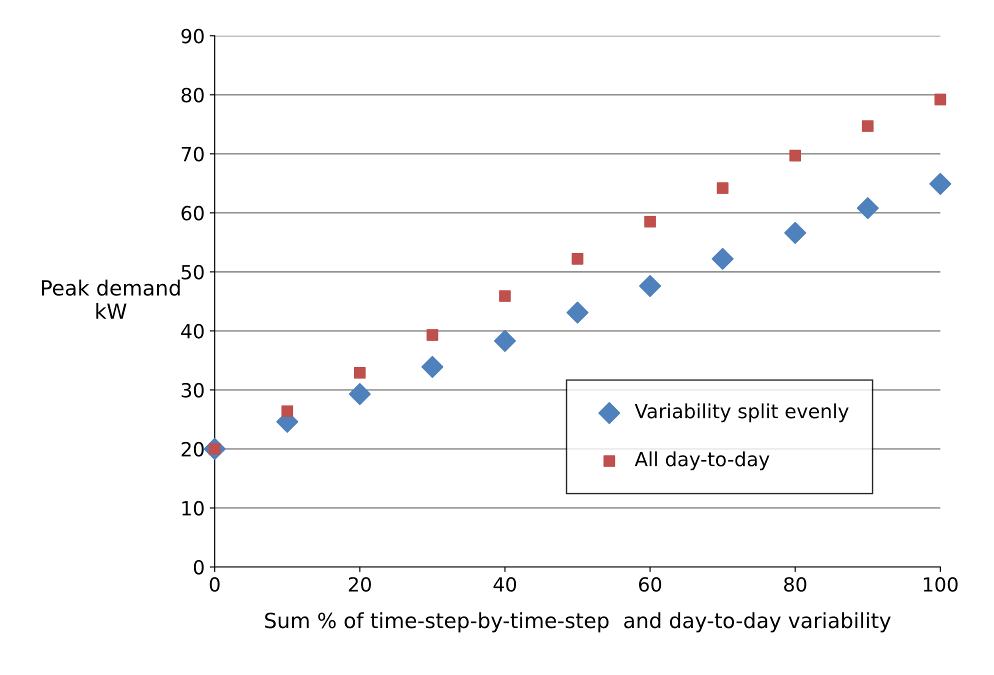  What do you see at coordinates (199, 567) in the screenshot?
I see `y-tick-label: 0` at bounding box center [199, 567].